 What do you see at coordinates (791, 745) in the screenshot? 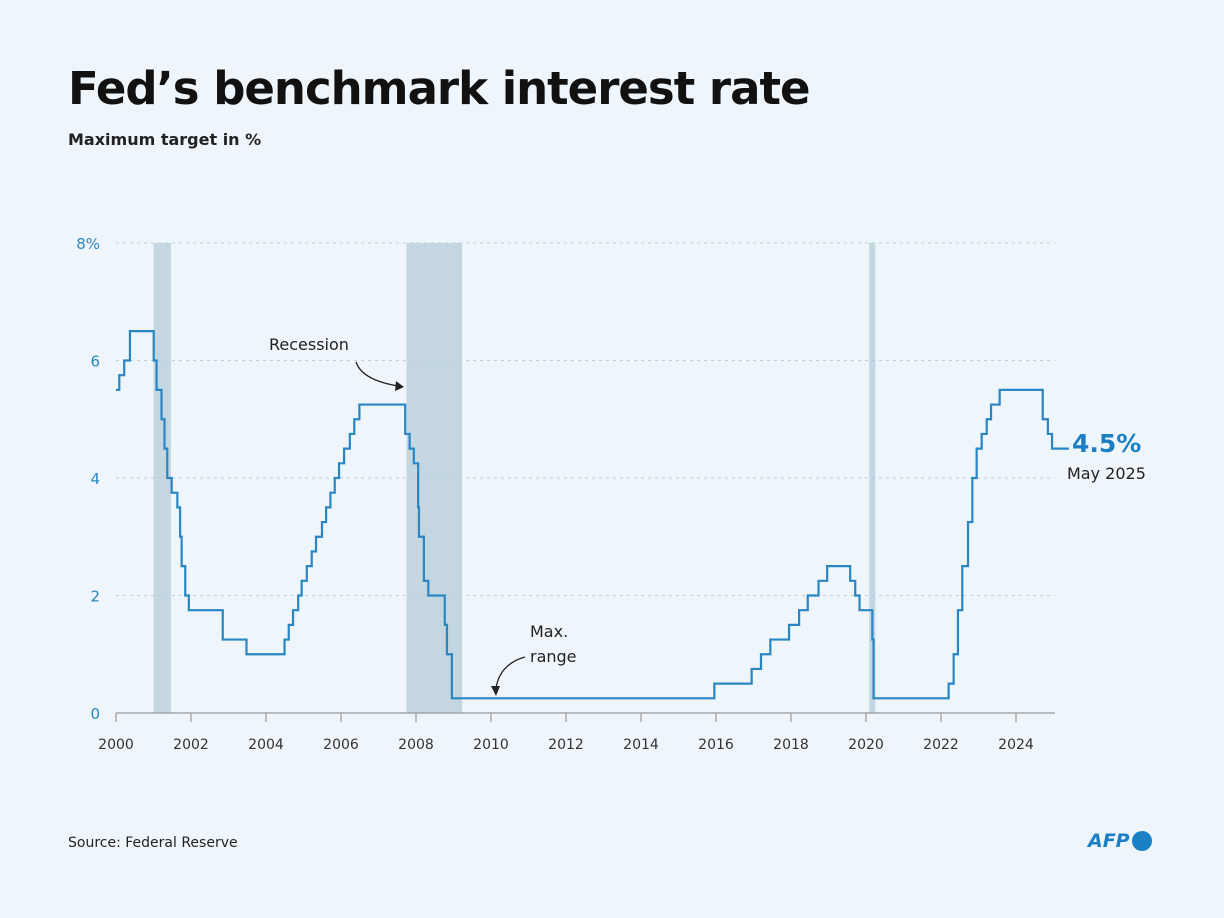
I see `x-tick-label: 2018` at bounding box center [791, 745].